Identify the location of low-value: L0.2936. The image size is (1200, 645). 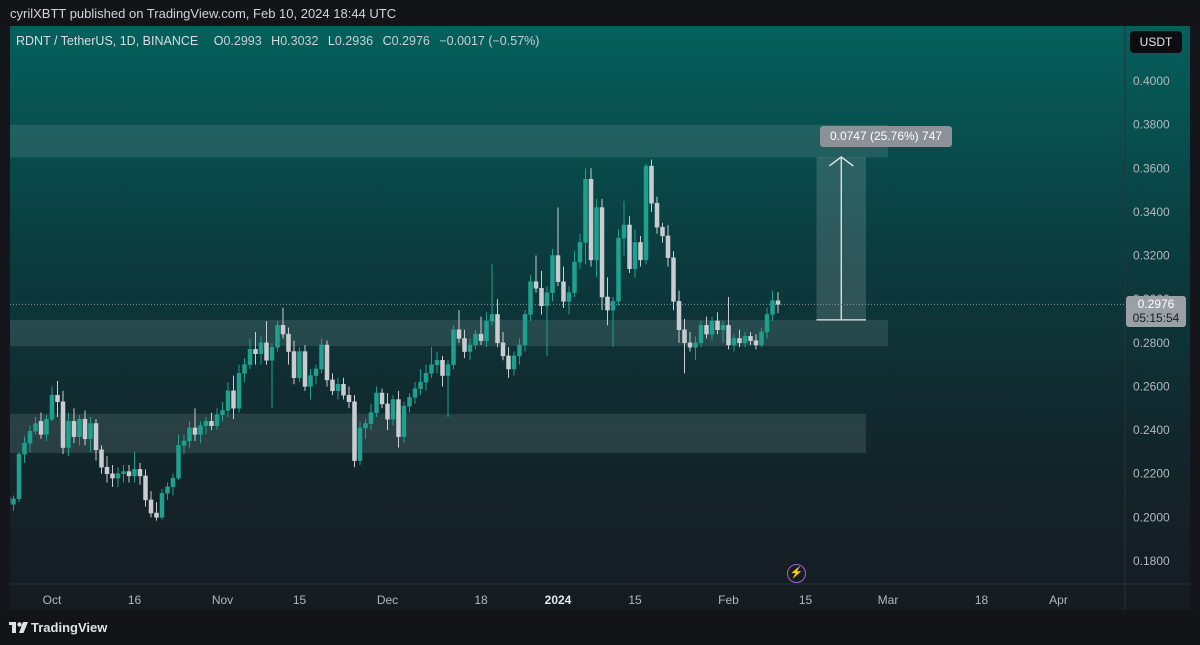
(350, 41).